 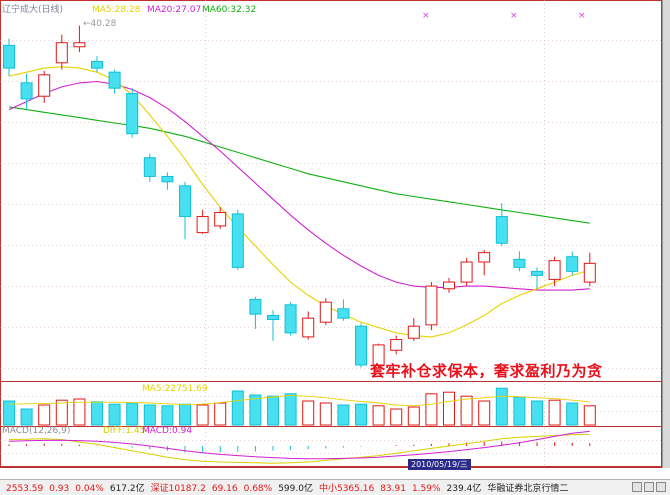 I want to click on dif-line, so click(x=299, y=448).